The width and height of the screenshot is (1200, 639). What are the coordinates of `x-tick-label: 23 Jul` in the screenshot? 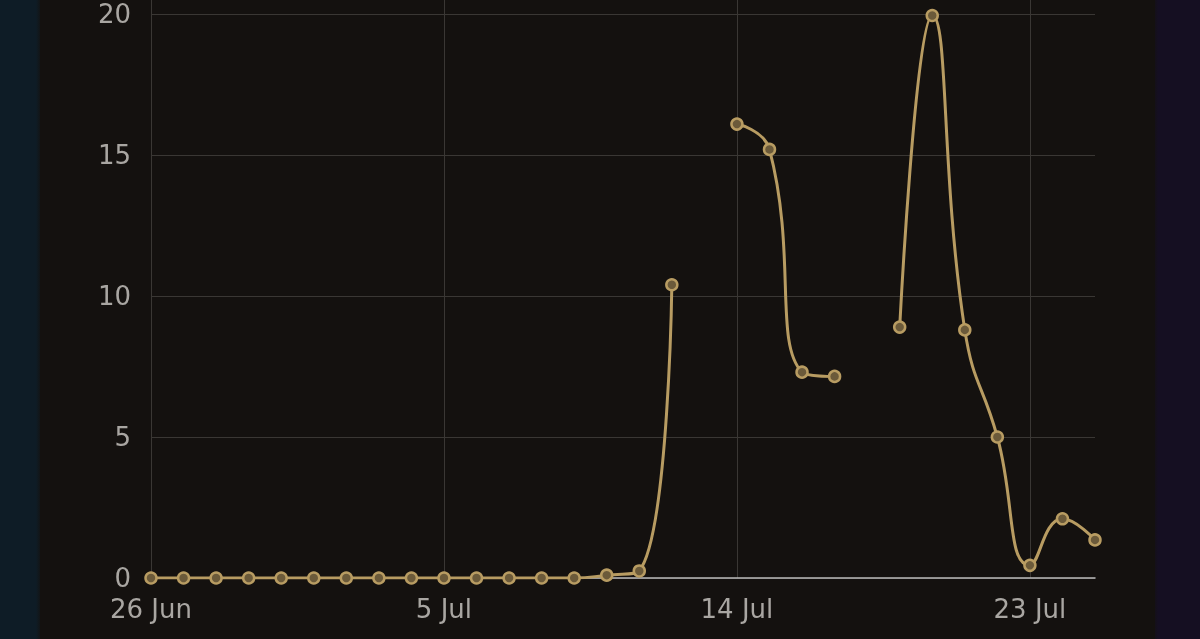 It's located at (1030, 609).